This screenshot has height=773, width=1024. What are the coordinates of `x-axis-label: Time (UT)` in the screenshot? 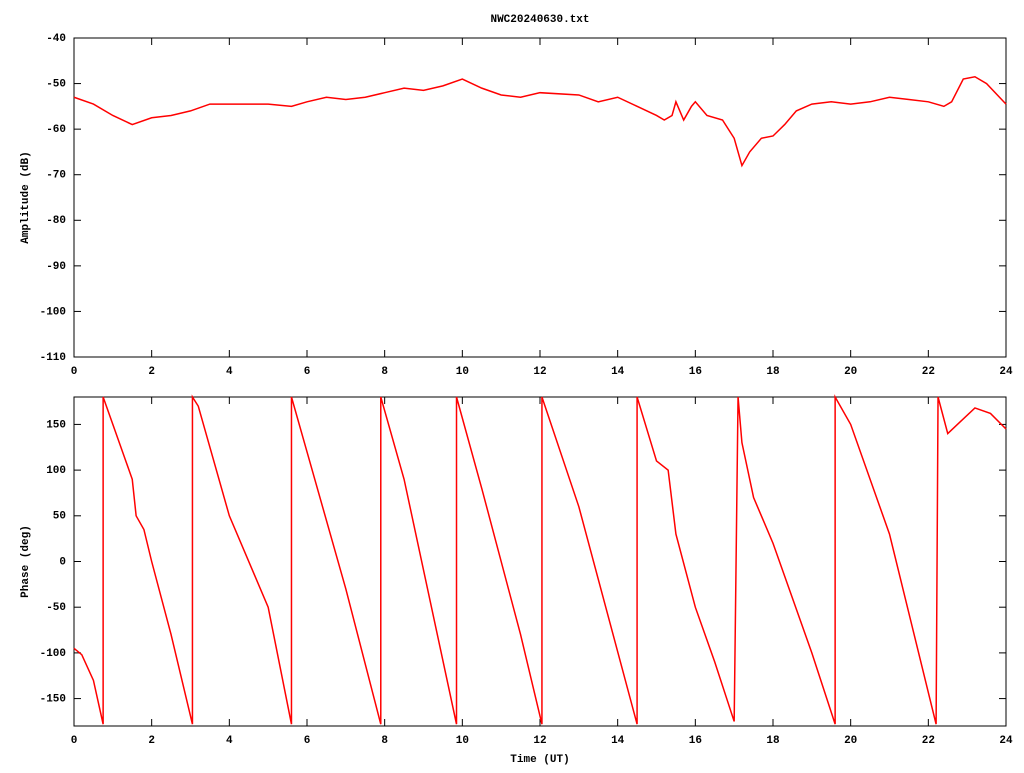 It's located at (539, 760).